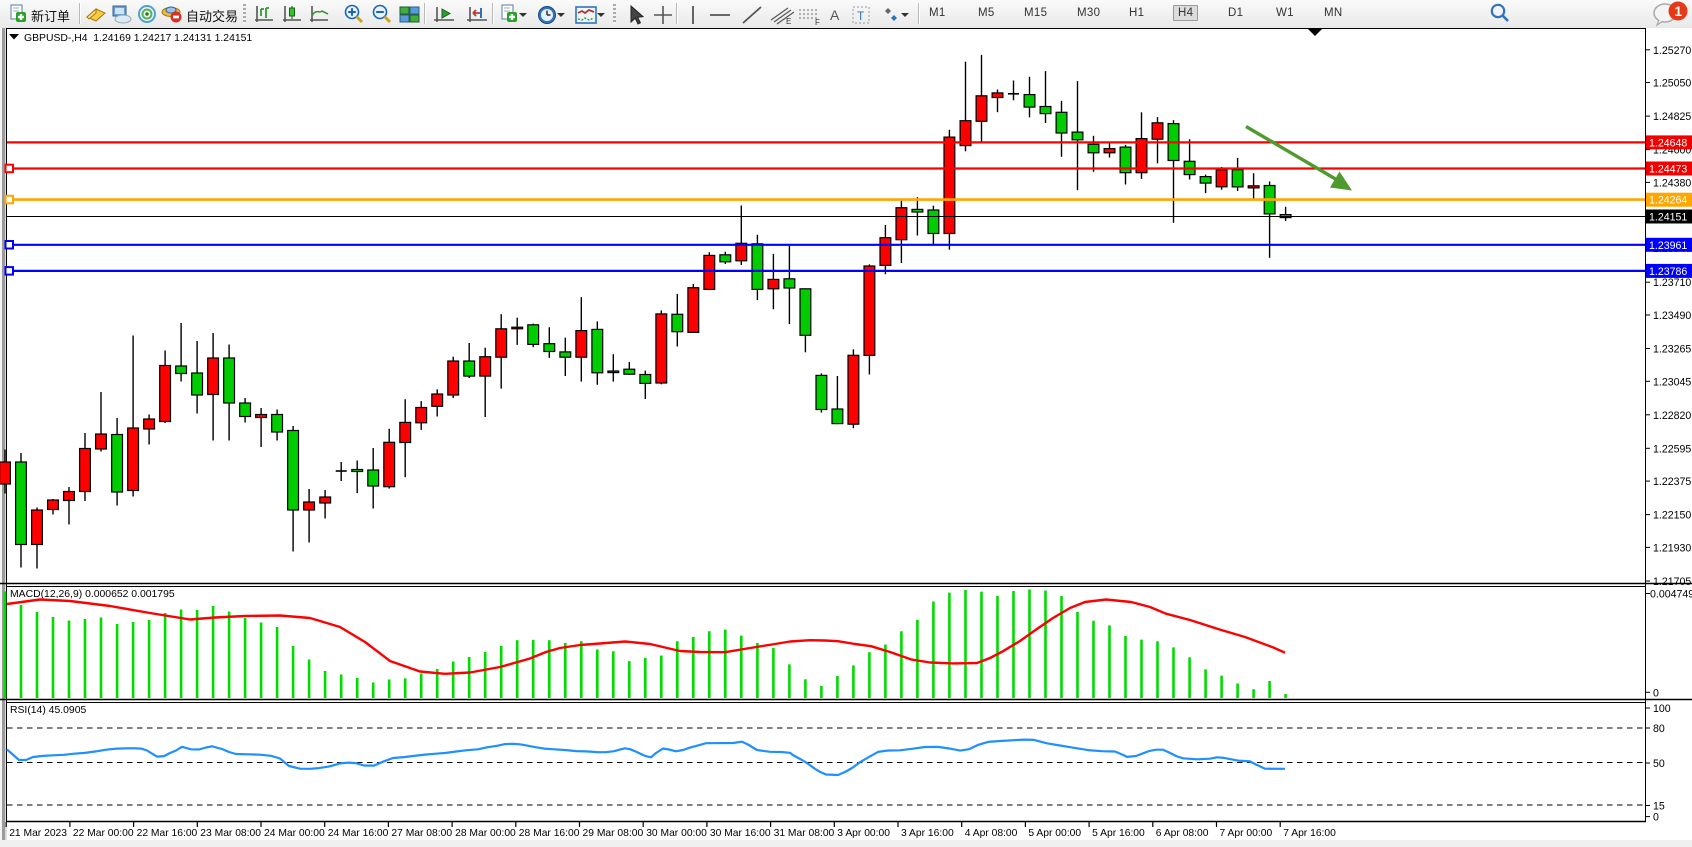 The width and height of the screenshot is (1692, 847). Describe the element at coordinates (1659, 807) in the screenshot. I see `svg-text: 15` at that location.